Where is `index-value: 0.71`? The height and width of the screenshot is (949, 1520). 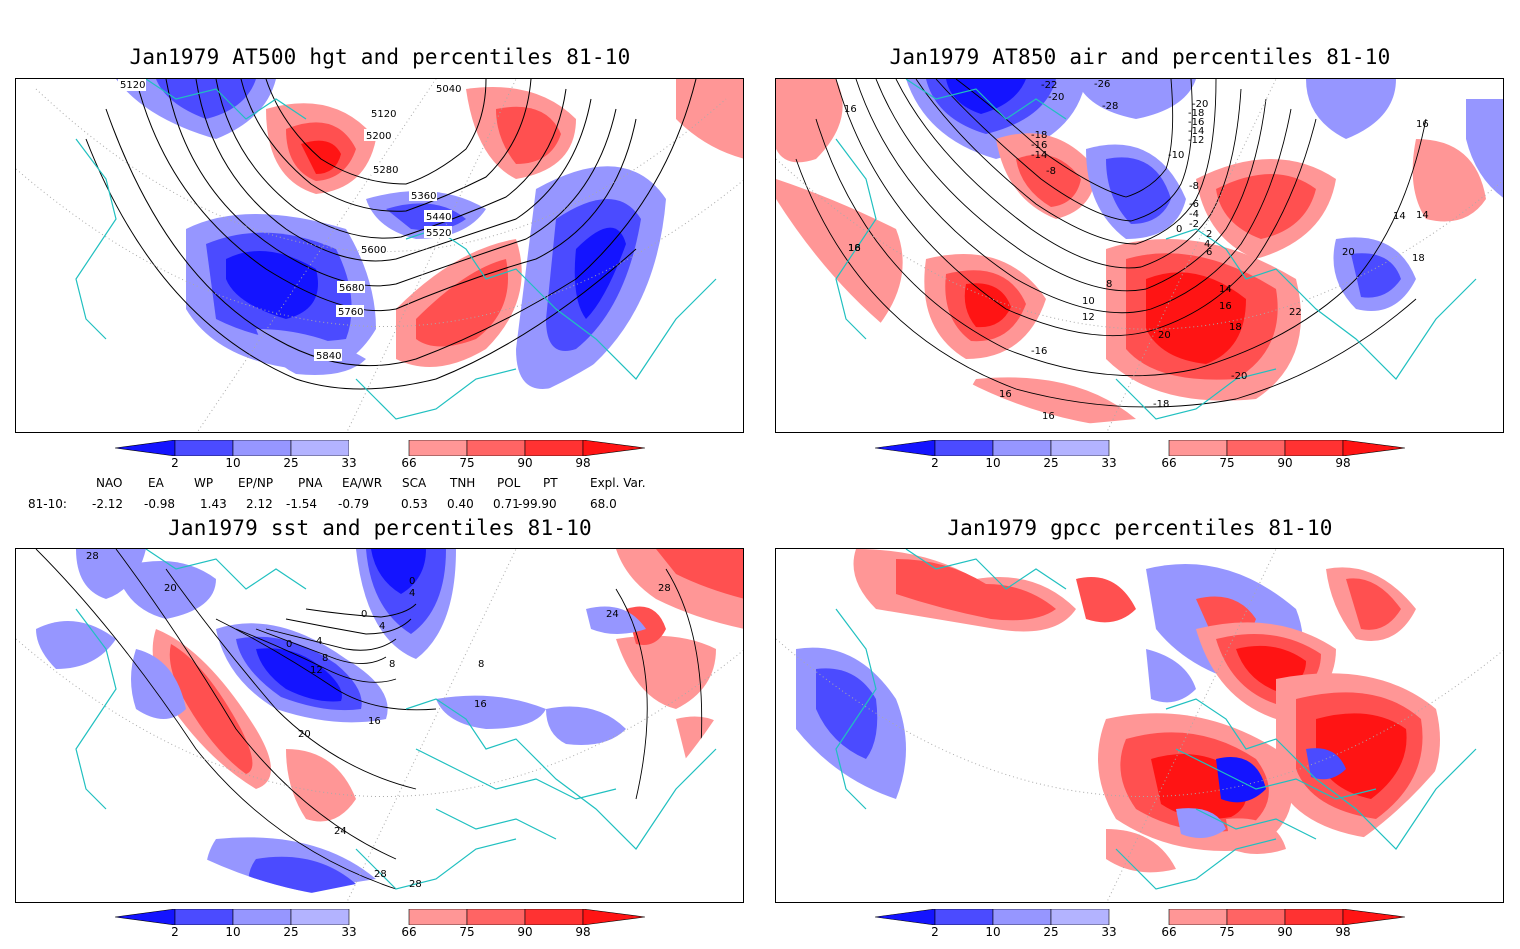 index-value: 0.71 is located at coordinates (506, 504).